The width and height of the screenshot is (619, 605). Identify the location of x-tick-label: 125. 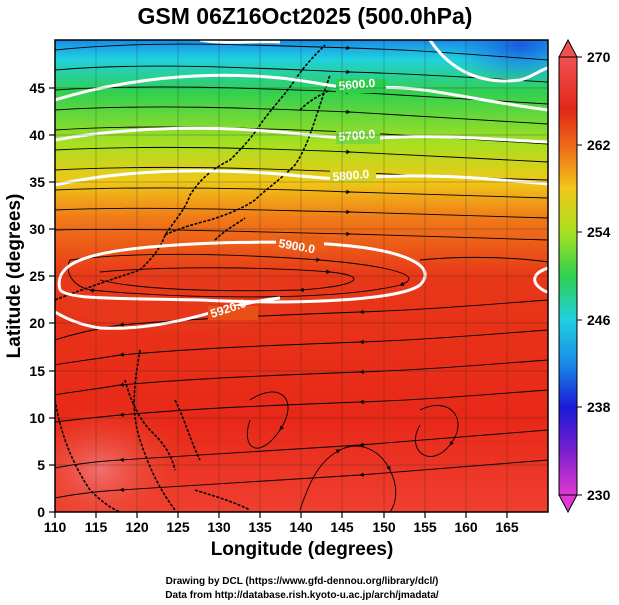
(178, 527).